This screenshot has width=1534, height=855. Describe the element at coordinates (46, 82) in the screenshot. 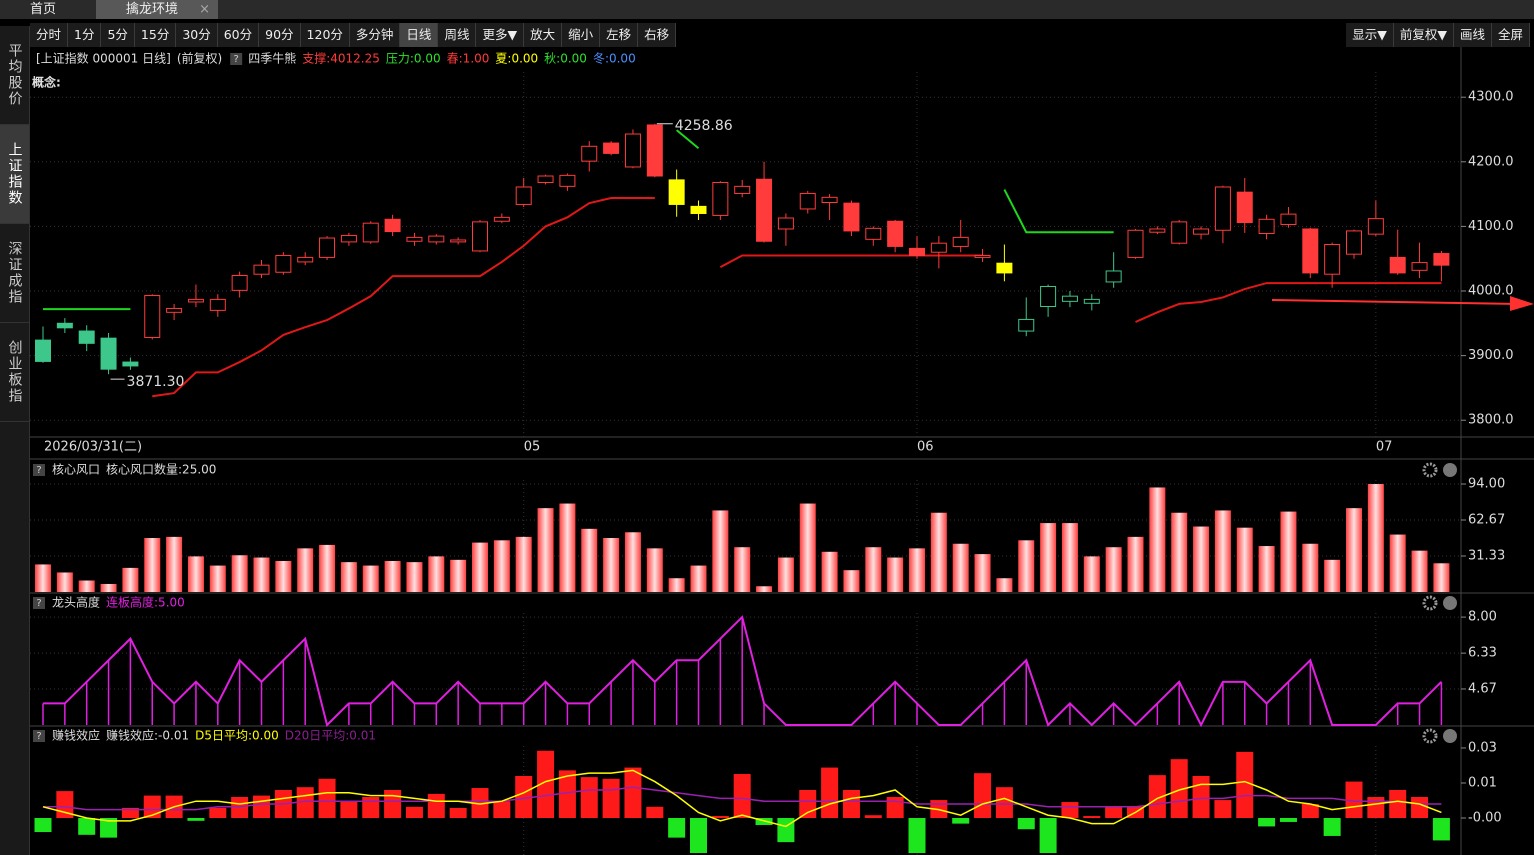

I see `concept-label: 概念:` at that location.